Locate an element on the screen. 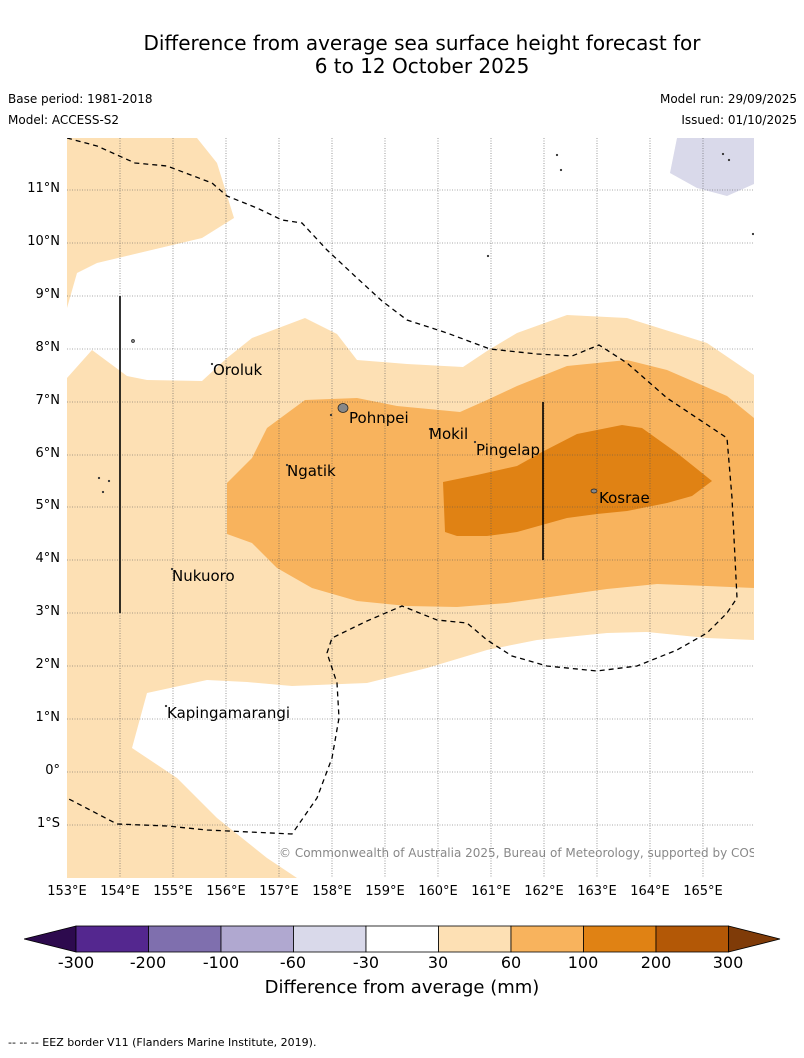 The width and height of the screenshot is (804, 1058). place-nukuoro: Nukuoro is located at coordinates (203, 576).